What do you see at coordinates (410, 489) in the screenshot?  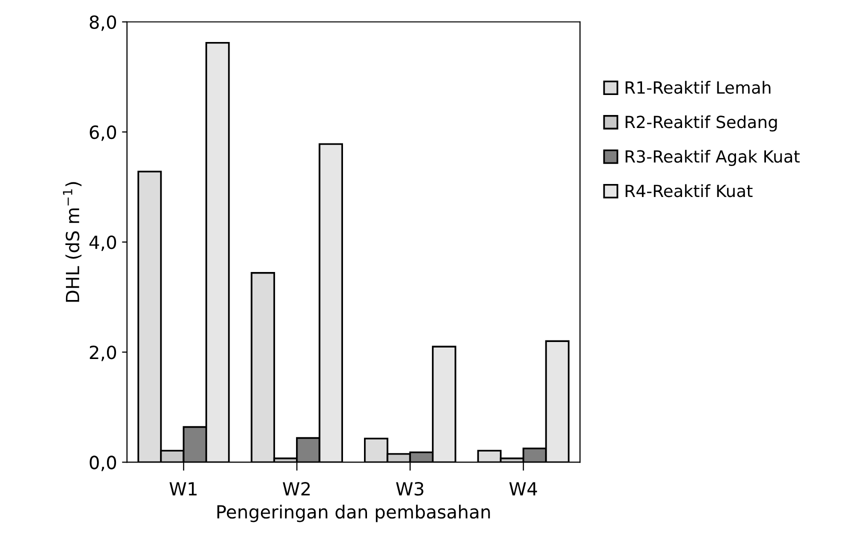 I see `x-tick-label: W3` at bounding box center [410, 489].